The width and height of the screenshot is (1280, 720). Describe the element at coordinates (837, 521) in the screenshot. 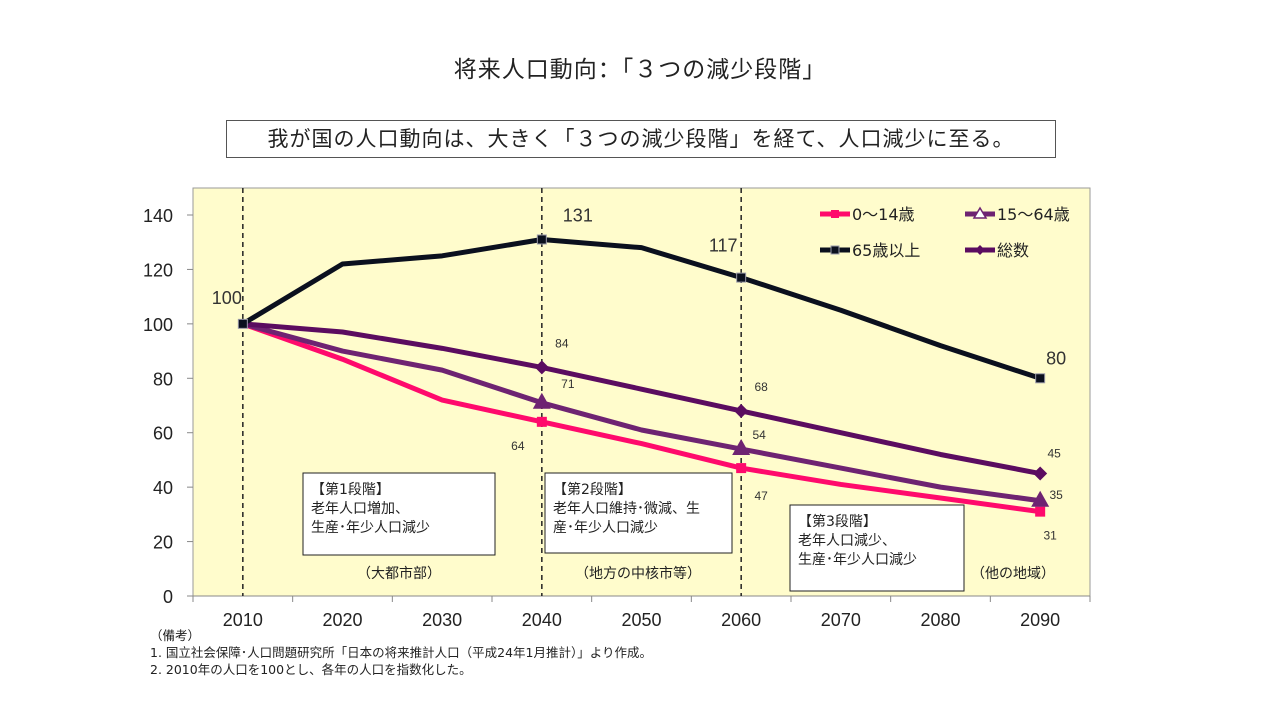

I see `stage-heading: 【第3段階】` at that location.